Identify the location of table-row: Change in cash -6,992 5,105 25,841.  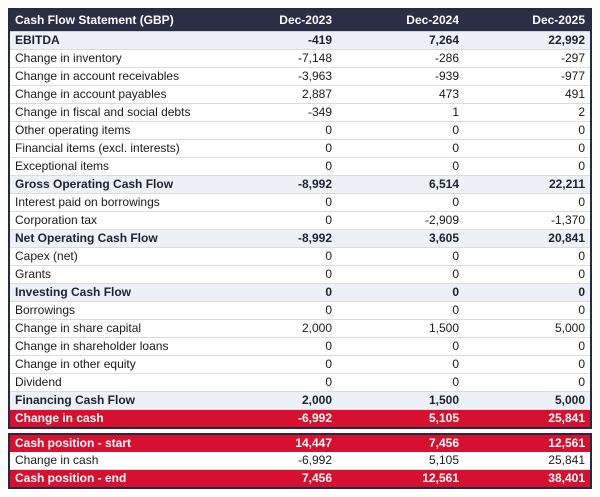
(300, 418).